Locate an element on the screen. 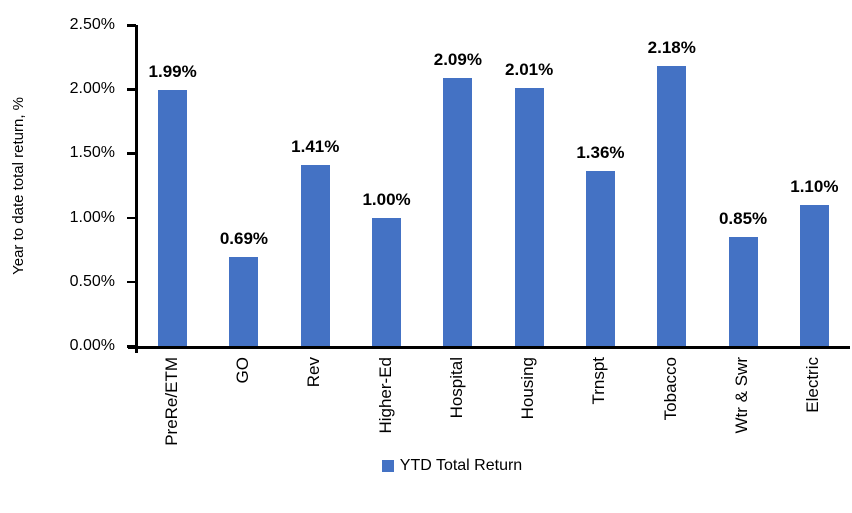 Image resolution: width=852 pixels, height=513 pixels. bar-value-label: 2.01% is located at coordinates (529, 69).